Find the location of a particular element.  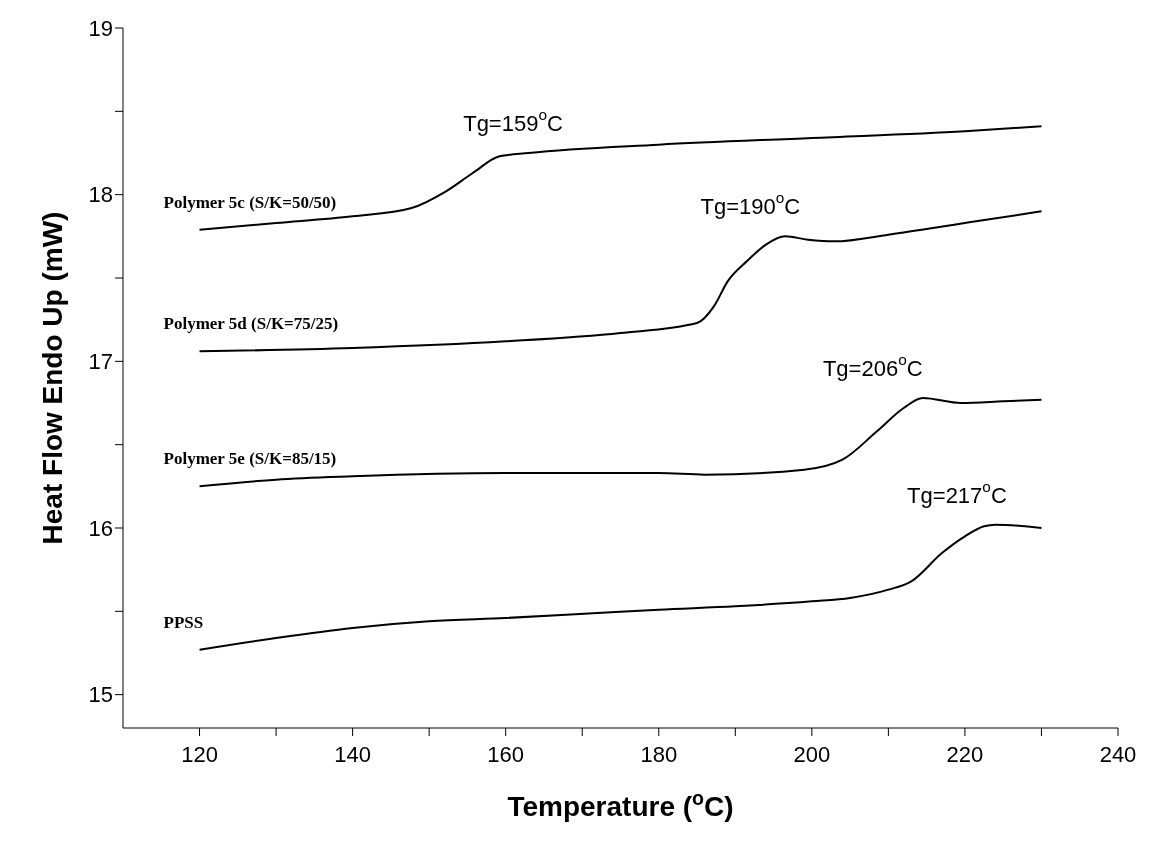

y-tick-label: 18 is located at coordinates (100, 195).